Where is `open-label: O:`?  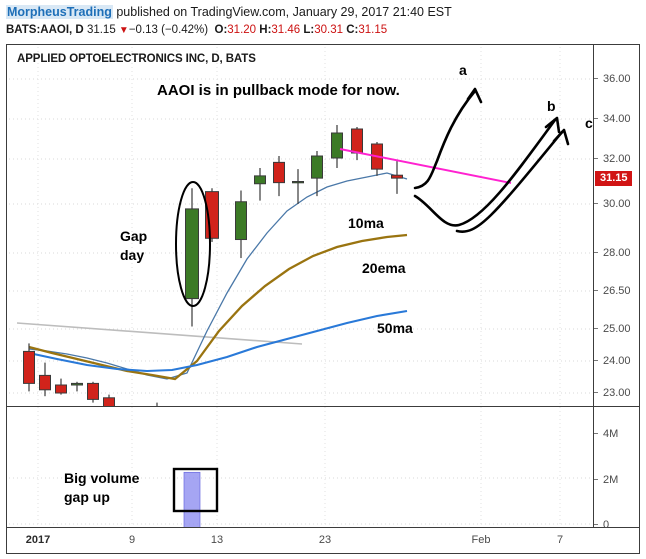
open-label: O: is located at coordinates (221, 30).